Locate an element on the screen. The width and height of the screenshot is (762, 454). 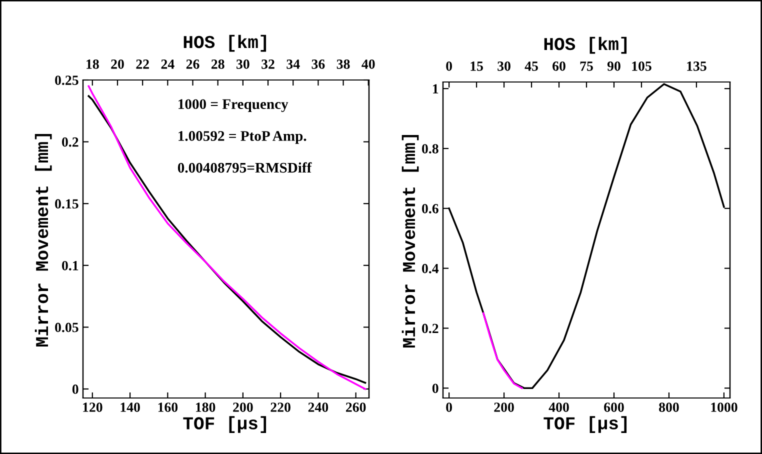
x-tick-label: 0 is located at coordinates (449, 407).